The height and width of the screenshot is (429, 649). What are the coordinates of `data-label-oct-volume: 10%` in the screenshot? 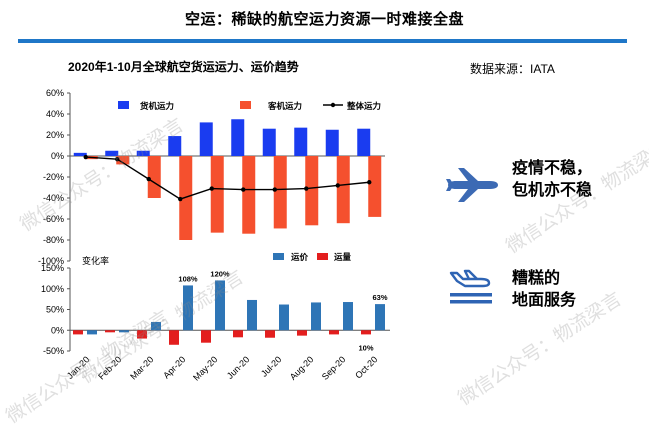 It's located at (365, 347).